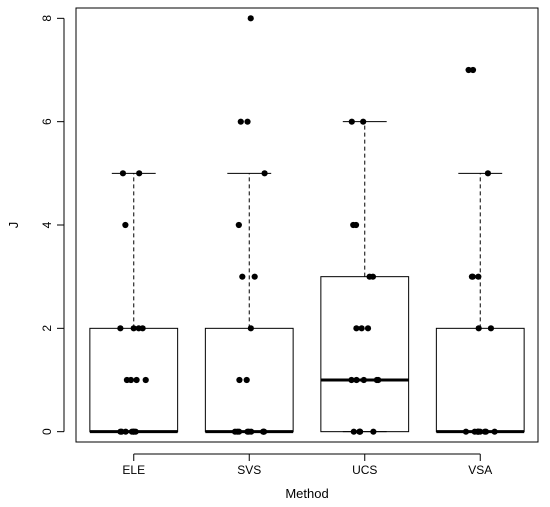  What do you see at coordinates (47, 328) in the screenshot?
I see `y-tick-label: 2` at bounding box center [47, 328].